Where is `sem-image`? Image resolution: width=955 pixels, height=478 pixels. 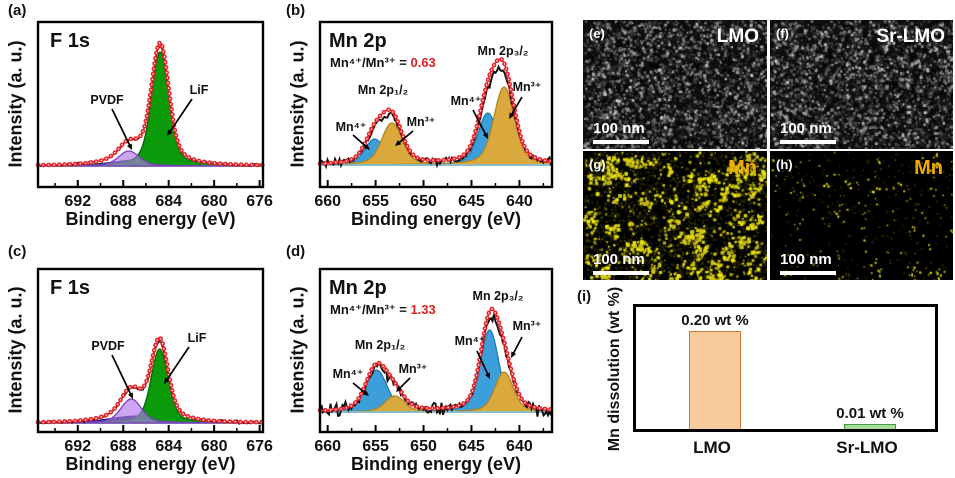
sem-image is located at coordinates (675, 84).